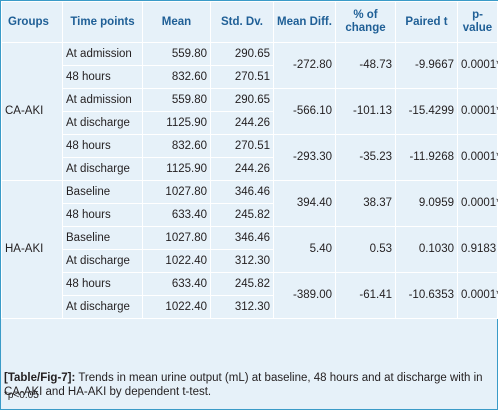 This screenshot has height=410, width=498. Describe the element at coordinates (40, 378) in the screenshot. I see `caption-ref: [Table/Fig-7]:` at that location.